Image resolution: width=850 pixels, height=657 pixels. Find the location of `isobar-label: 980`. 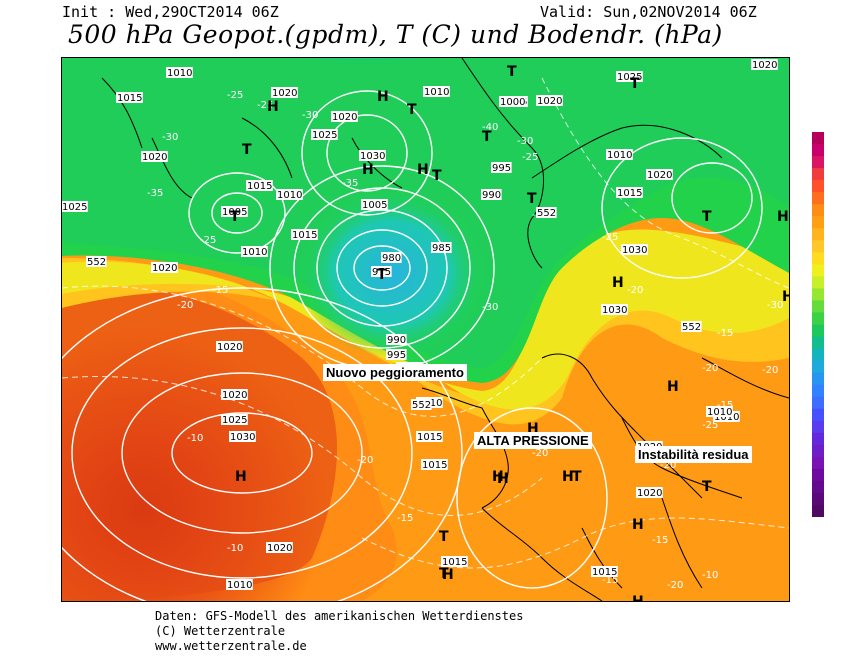

isobar-label: 980 is located at coordinates (391, 258).